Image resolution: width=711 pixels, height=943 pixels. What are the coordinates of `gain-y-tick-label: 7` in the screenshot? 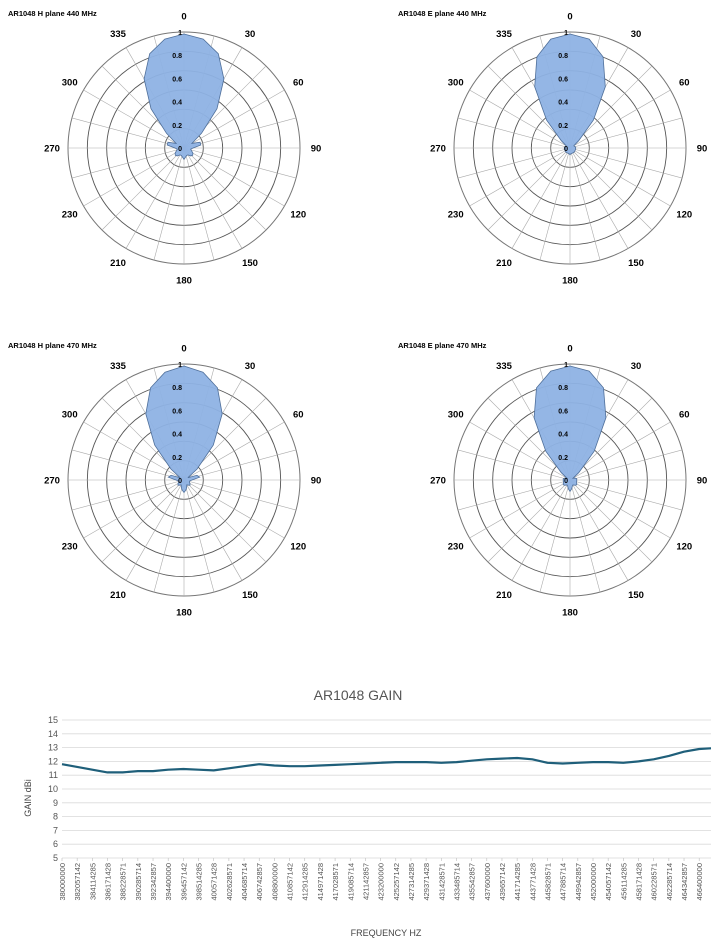 It's located at (55, 830).